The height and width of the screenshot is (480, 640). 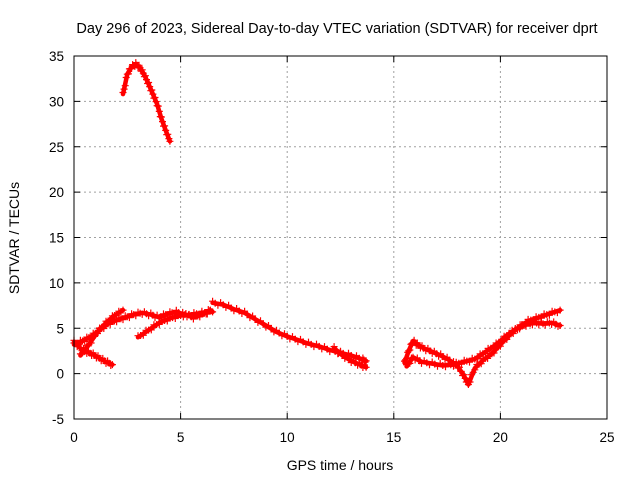 What do you see at coordinates (483, 338) in the screenshot?
I see `series-track-g` at bounding box center [483, 338].